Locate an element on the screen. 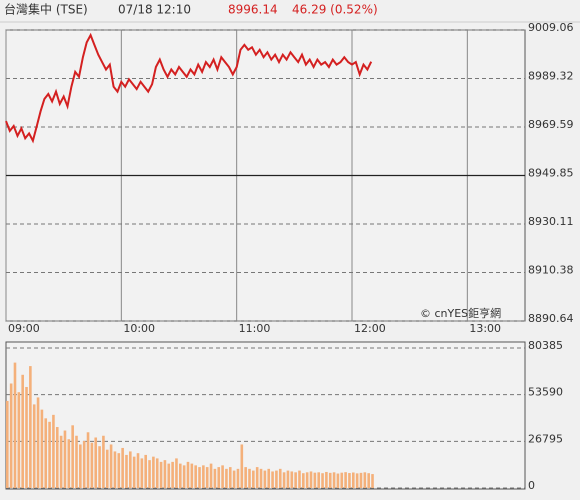  x-tick-label: 12:00 is located at coordinates (370, 328).